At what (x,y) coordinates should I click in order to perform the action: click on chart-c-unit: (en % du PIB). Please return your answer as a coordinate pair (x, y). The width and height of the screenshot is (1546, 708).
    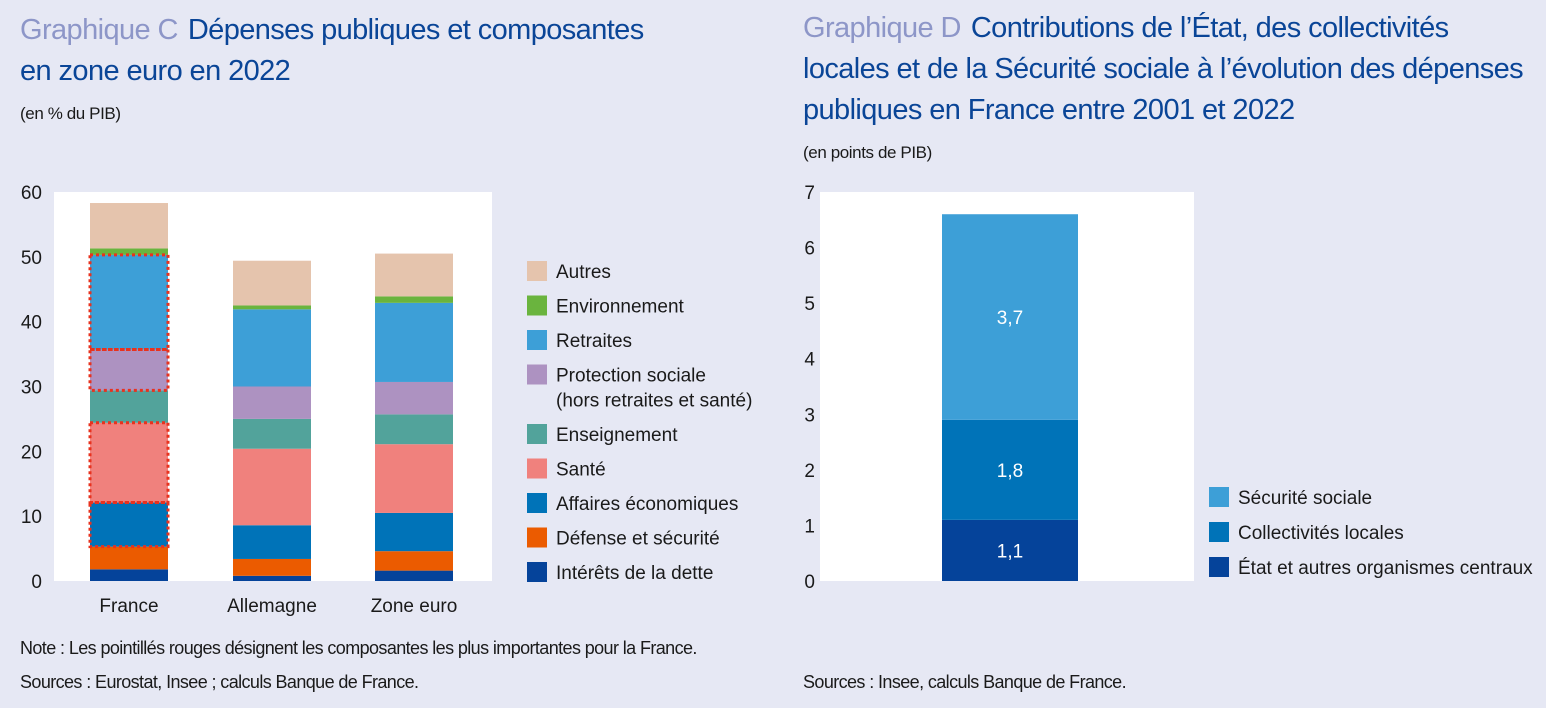
    Looking at the image, I should click on (70, 113).